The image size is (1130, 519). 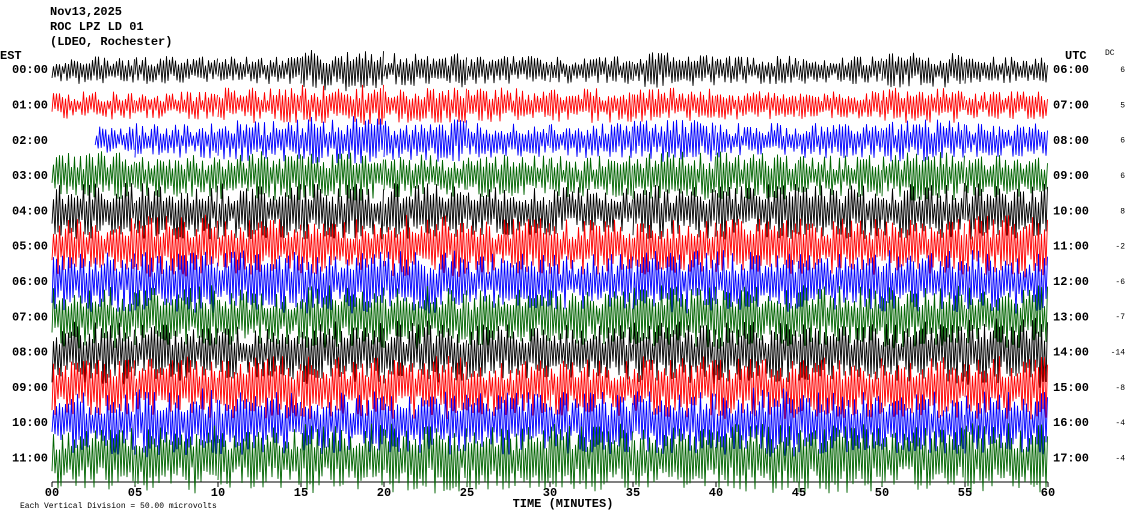 What do you see at coordinates (1048, 493) in the screenshot?
I see `x-tick-label: 60` at bounding box center [1048, 493].